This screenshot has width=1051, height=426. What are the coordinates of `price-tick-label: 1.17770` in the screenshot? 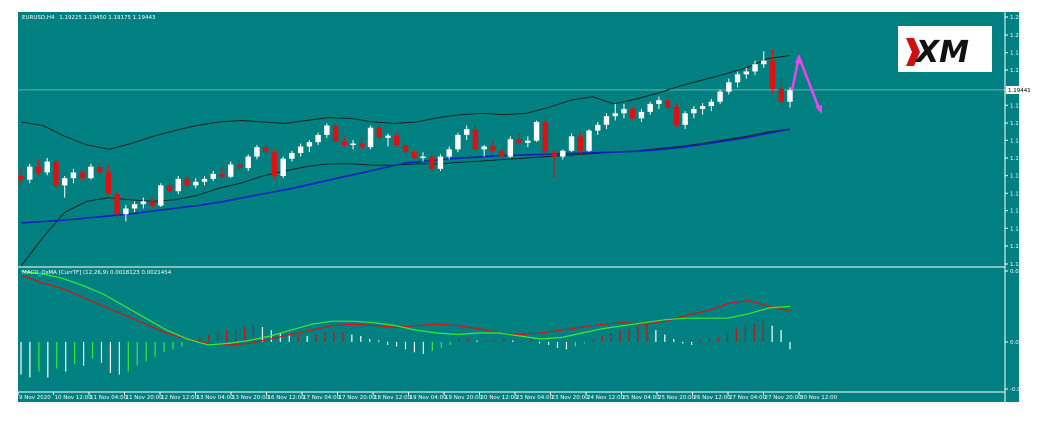 It's located at (1021, 212).